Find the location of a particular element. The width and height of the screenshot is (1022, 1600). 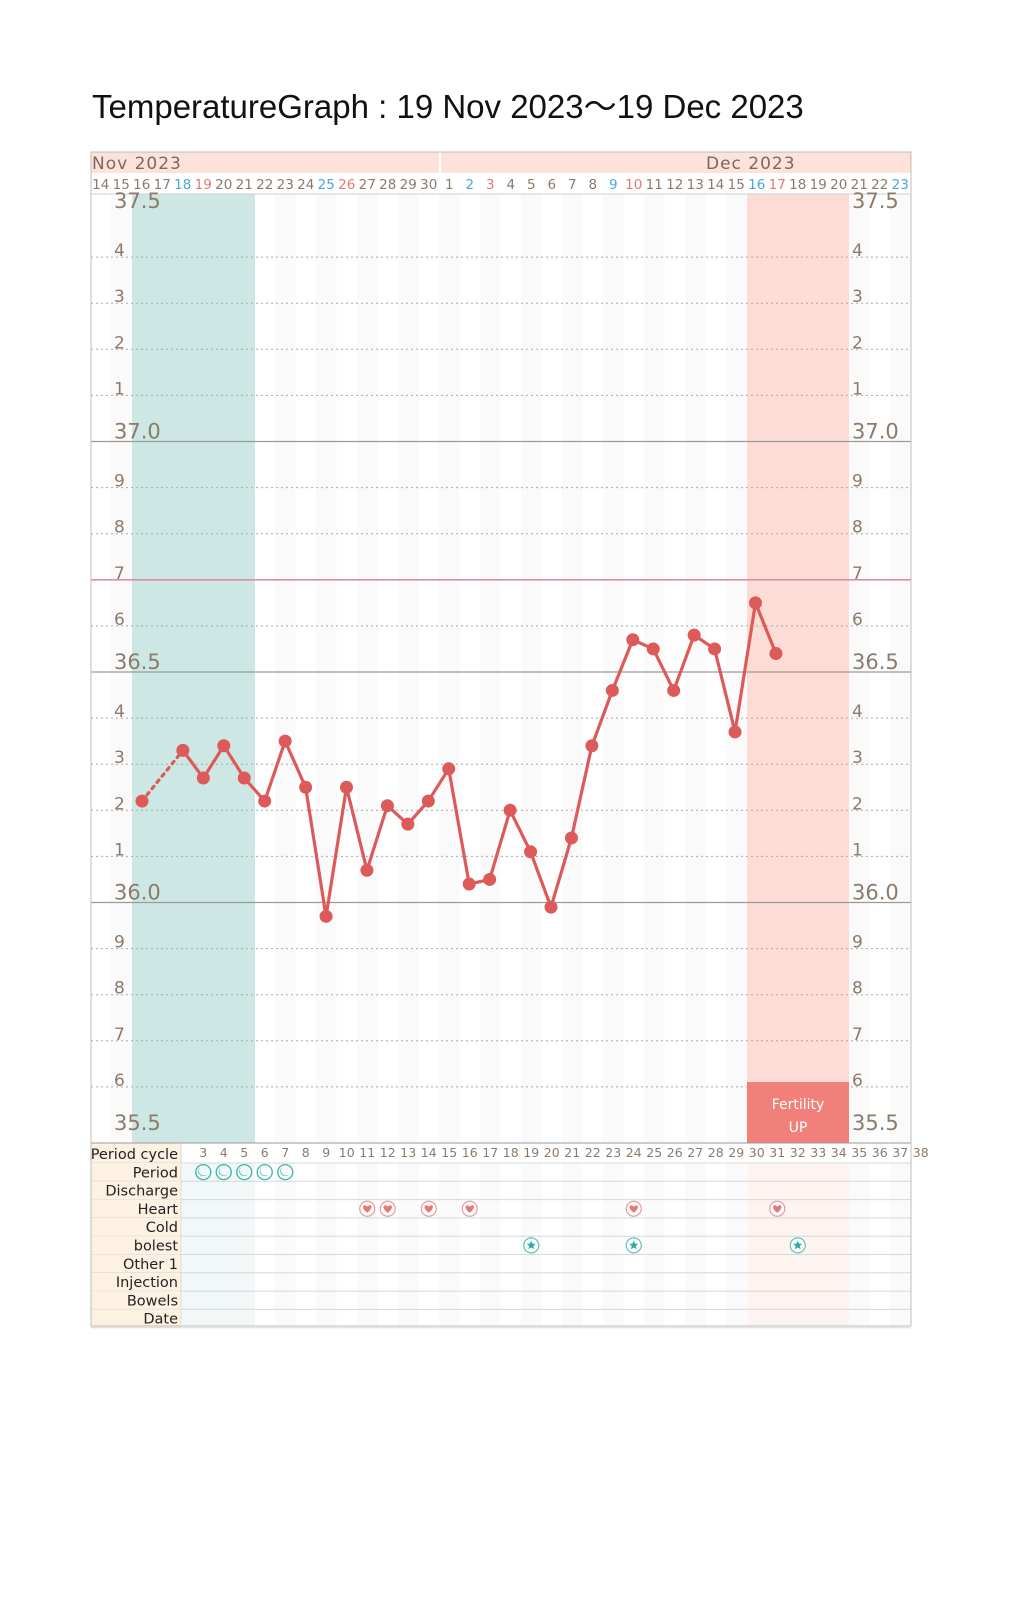

day-header-bar is located at coordinates (501, 183).